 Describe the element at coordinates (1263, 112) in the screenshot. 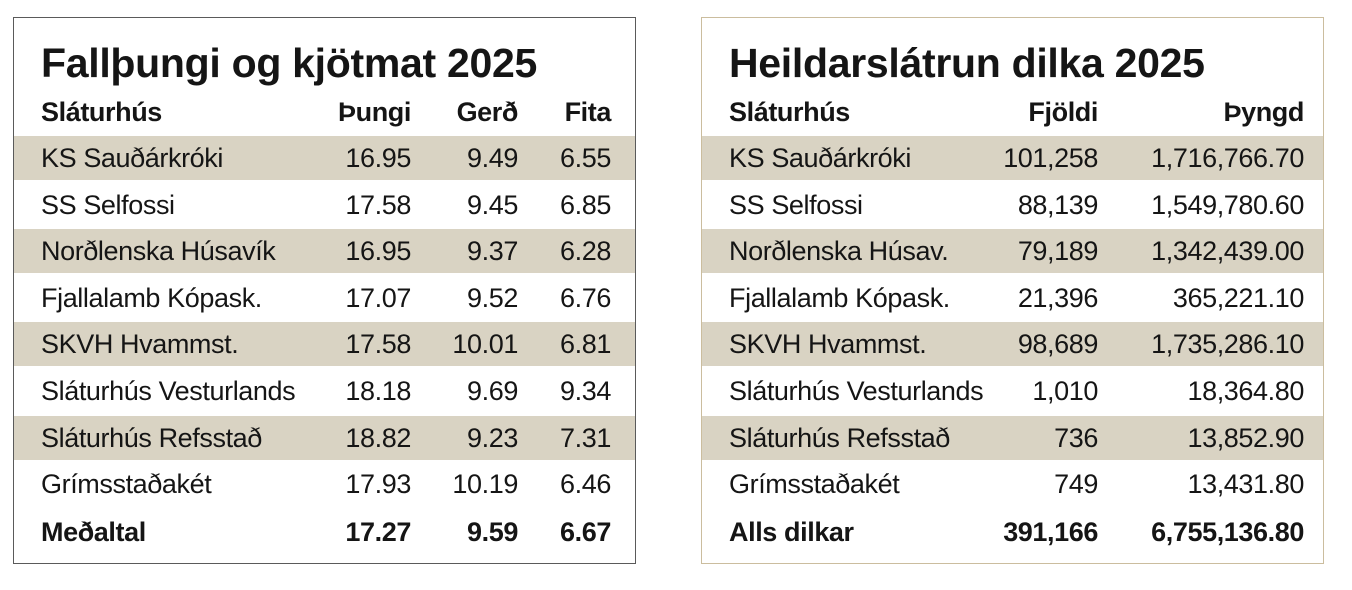

I see `total-slaughter-value-cell: Þyngd` at that location.